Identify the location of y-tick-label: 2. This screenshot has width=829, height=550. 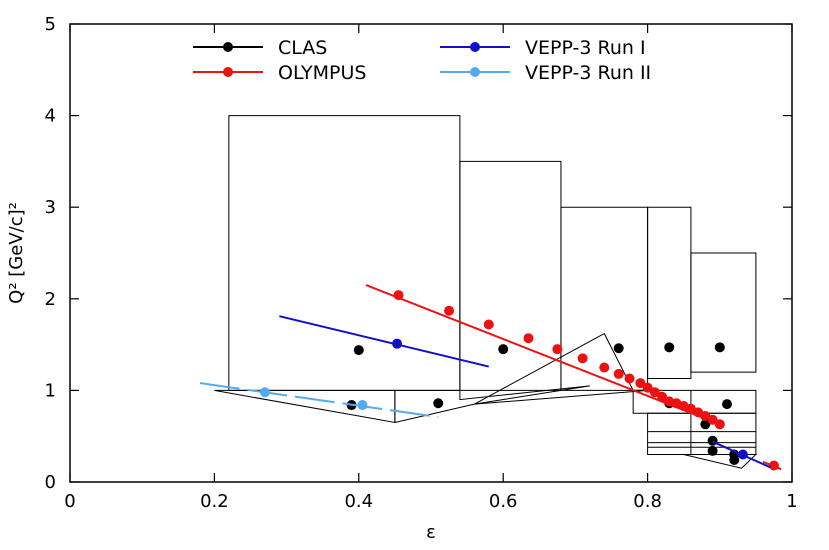
(50, 299).